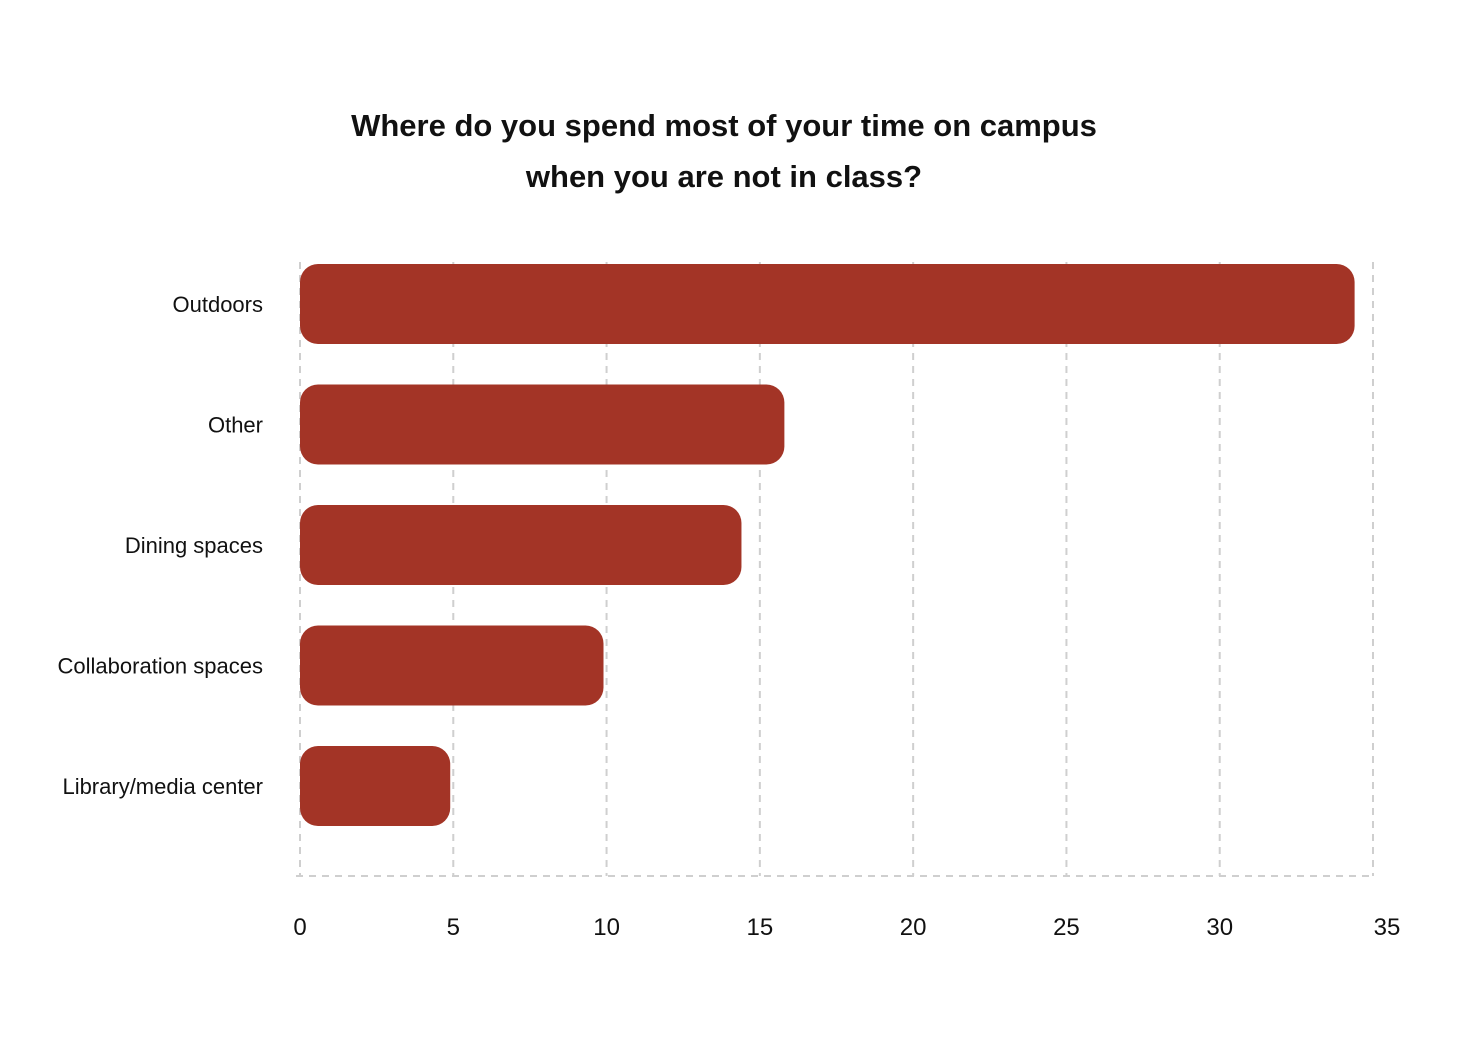 Image resolution: width=1458 pixels, height=1042 pixels. What do you see at coordinates (521, 545) in the screenshot?
I see `bar-dining-spaces` at bounding box center [521, 545].